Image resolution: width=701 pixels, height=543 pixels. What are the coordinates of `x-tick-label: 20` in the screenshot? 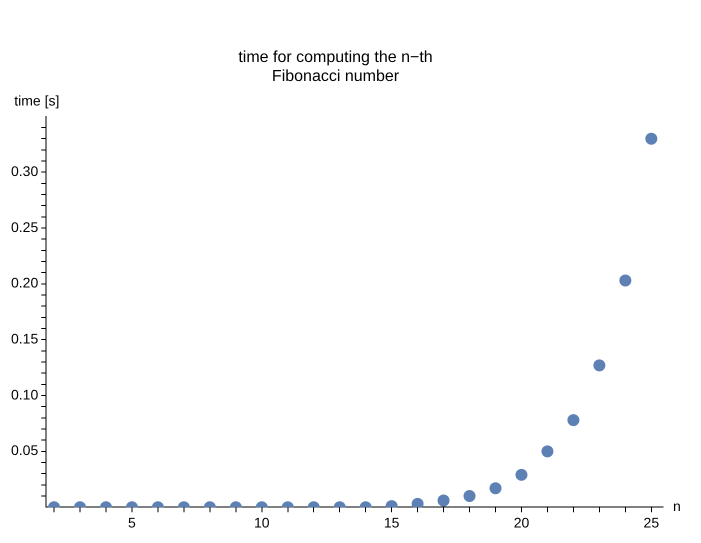 It's located at (522, 522).